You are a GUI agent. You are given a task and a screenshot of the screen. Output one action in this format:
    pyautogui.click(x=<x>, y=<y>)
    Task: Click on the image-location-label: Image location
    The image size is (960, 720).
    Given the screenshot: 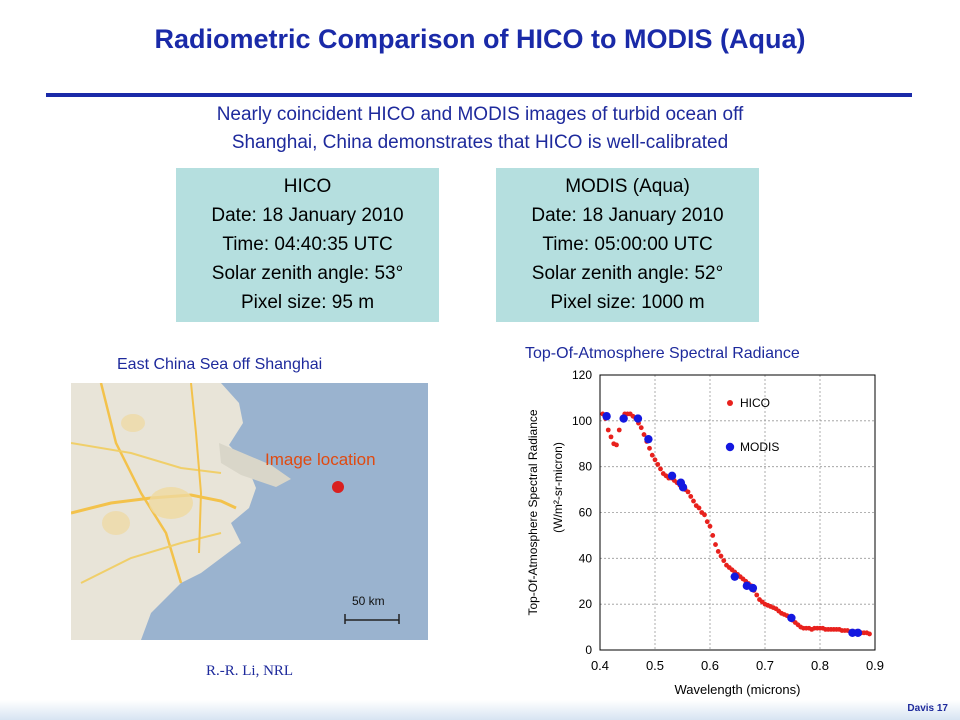 What is the action you would take?
    pyautogui.click(x=320, y=459)
    